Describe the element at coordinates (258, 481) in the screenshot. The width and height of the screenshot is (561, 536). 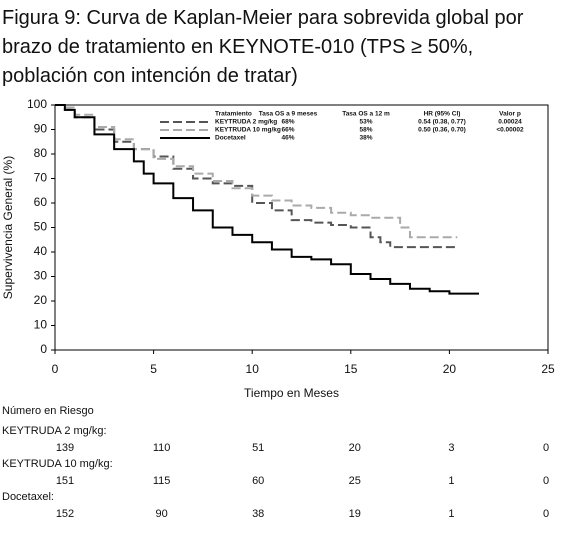
I see `risk-value: 60` at that location.